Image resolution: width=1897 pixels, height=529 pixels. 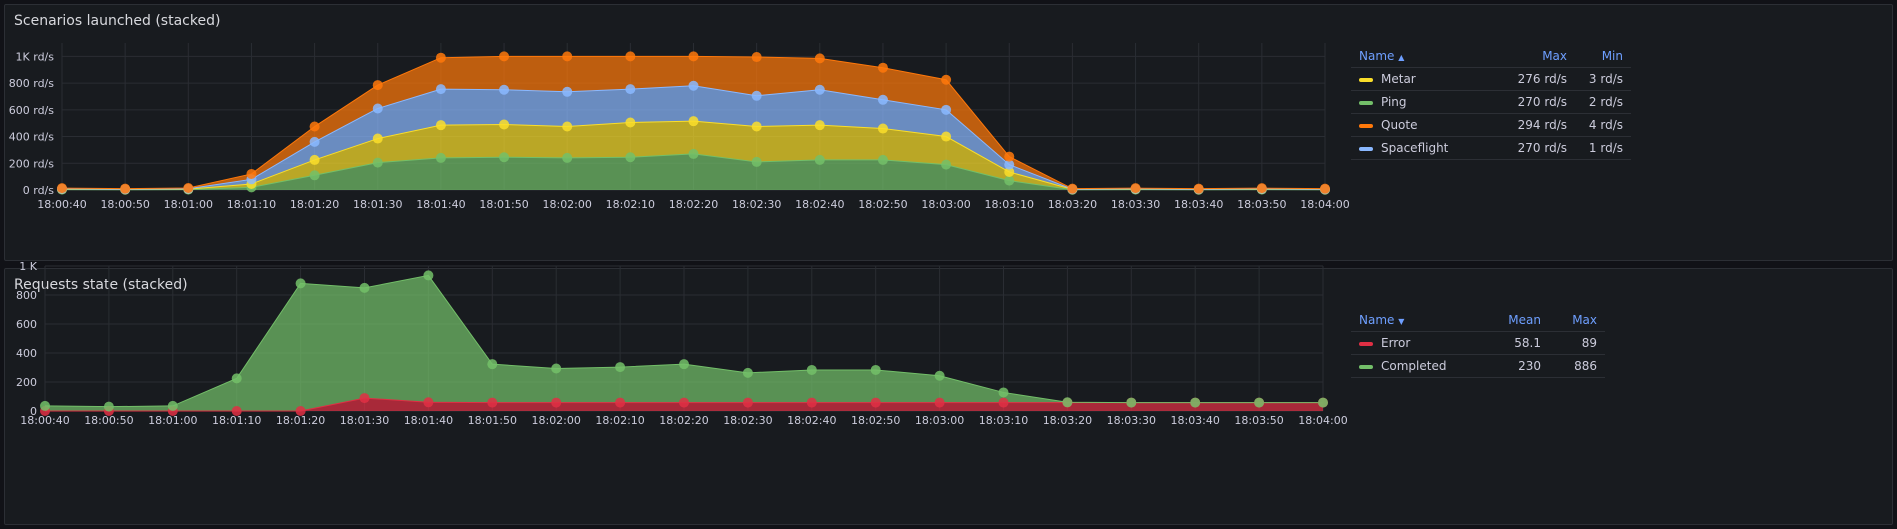 What do you see at coordinates (1411, 320) in the screenshot?
I see `legend-header-name: Name ▼` at bounding box center [1411, 320].